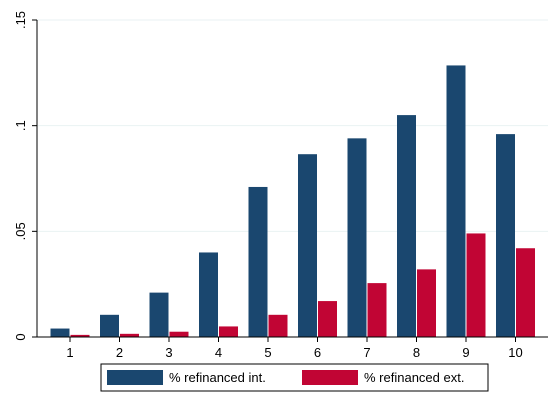 Image resolution: width=551 pixels, height=394 pixels. I want to click on x-tick-label: 4, so click(218, 352).